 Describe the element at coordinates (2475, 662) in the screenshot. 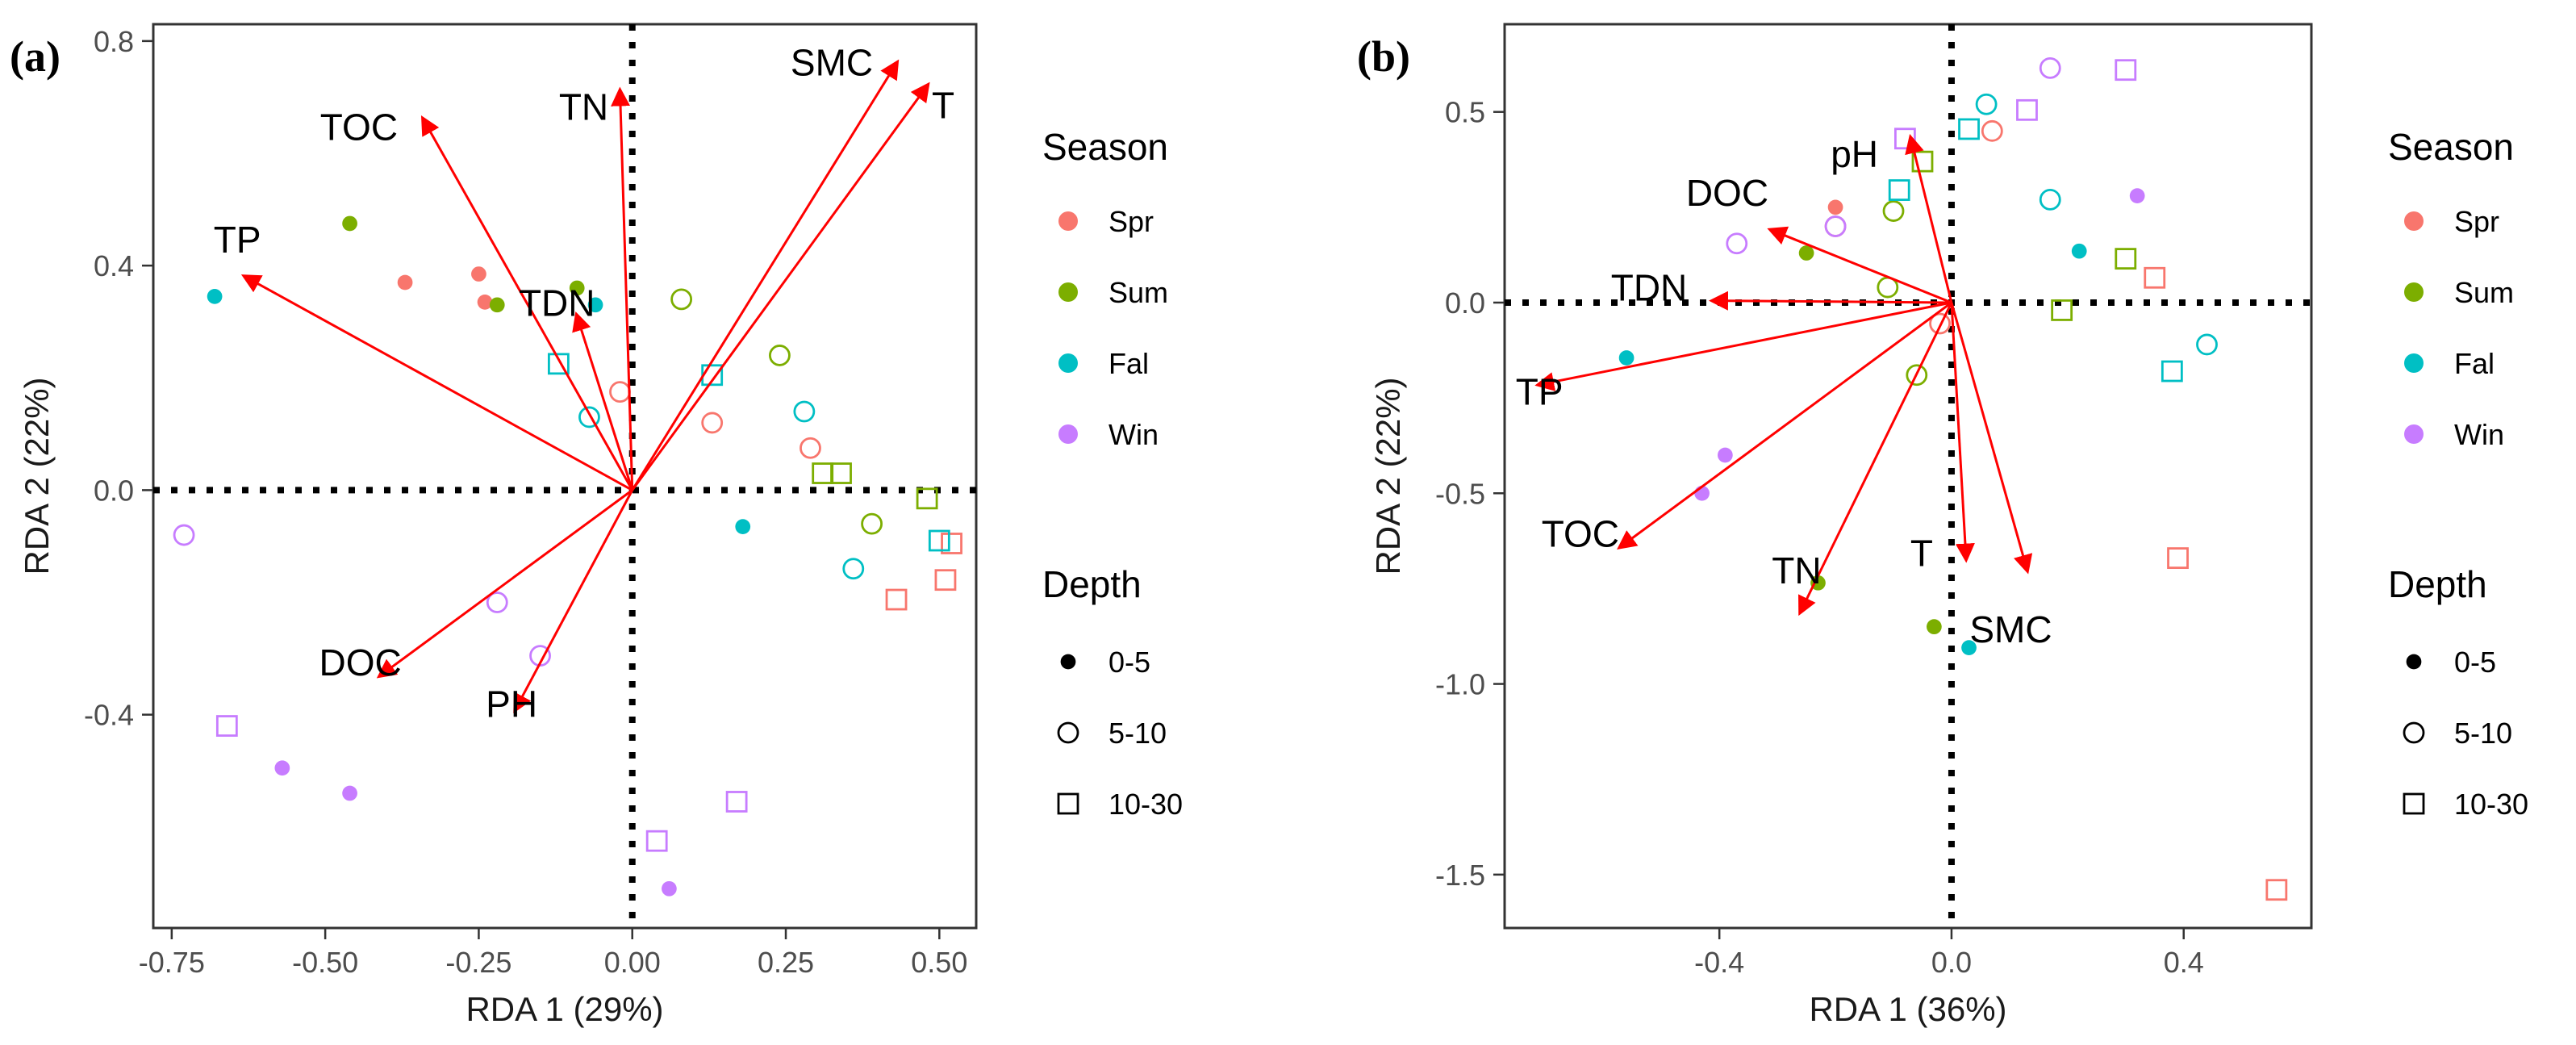

I see `legend-depth-label: 0-5` at that location.